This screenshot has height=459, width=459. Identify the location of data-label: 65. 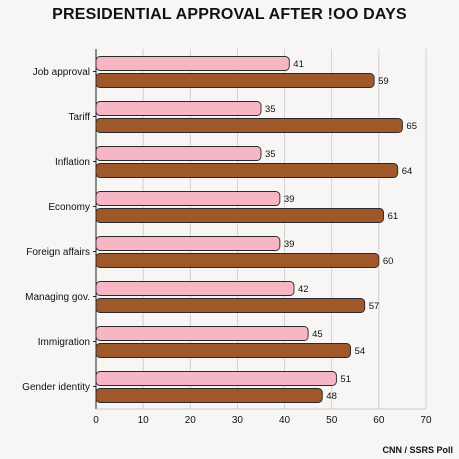
(411, 126).